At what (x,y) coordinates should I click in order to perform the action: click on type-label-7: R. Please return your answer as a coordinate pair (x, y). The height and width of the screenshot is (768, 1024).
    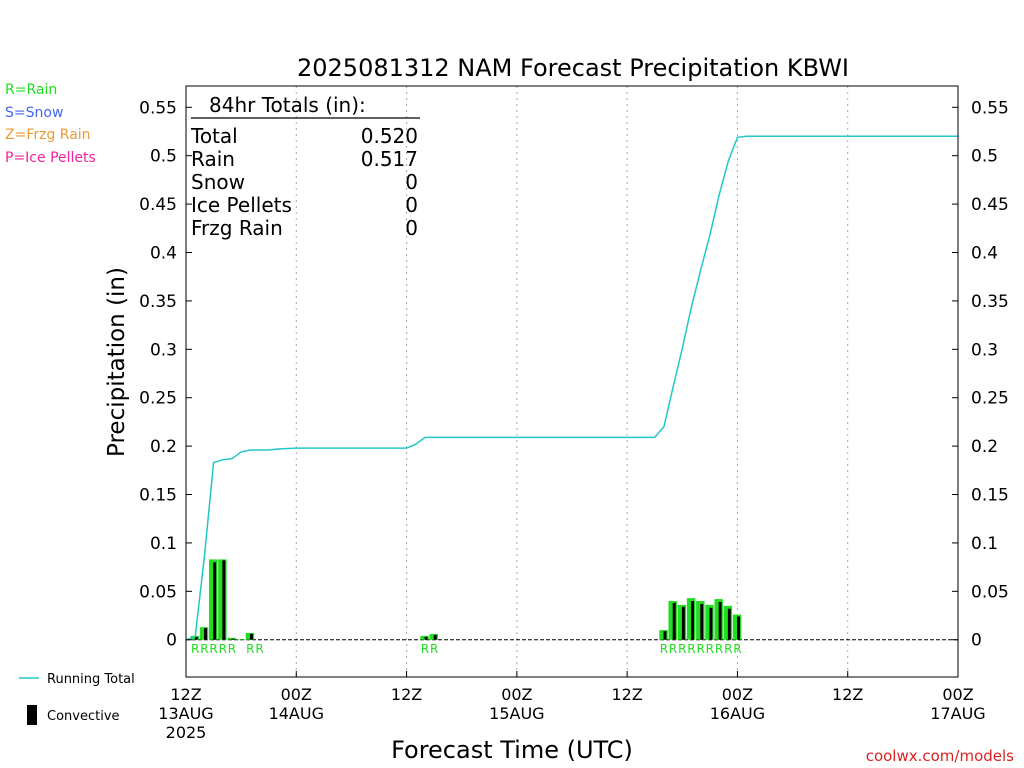
    Looking at the image, I should click on (425, 649).